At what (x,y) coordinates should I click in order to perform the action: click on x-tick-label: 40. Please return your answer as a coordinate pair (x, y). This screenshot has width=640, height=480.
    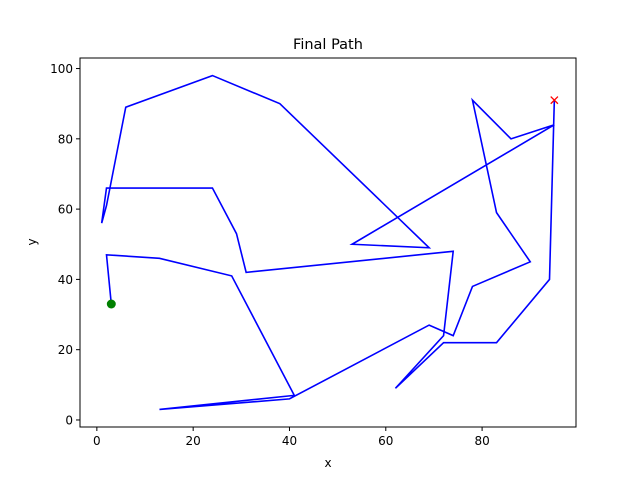
    Looking at the image, I should click on (289, 441).